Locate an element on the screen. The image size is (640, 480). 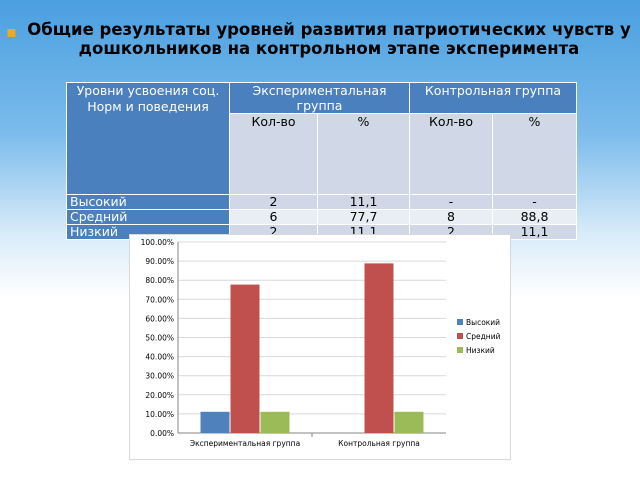
ctrl-count-header: Кол-во is located at coordinates (451, 154).